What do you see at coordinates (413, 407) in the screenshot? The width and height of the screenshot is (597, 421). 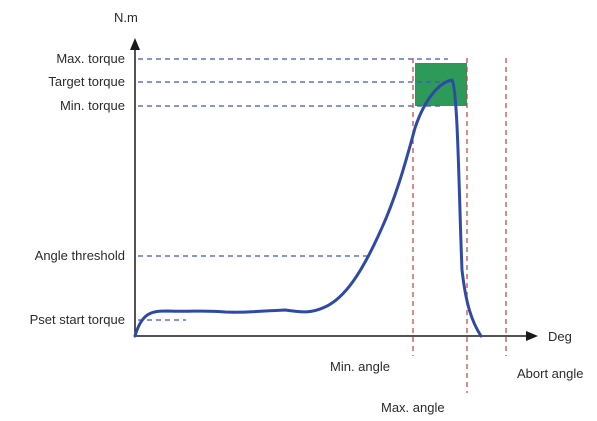 I see `max-angle-label: Max. angle` at bounding box center [413, 407].